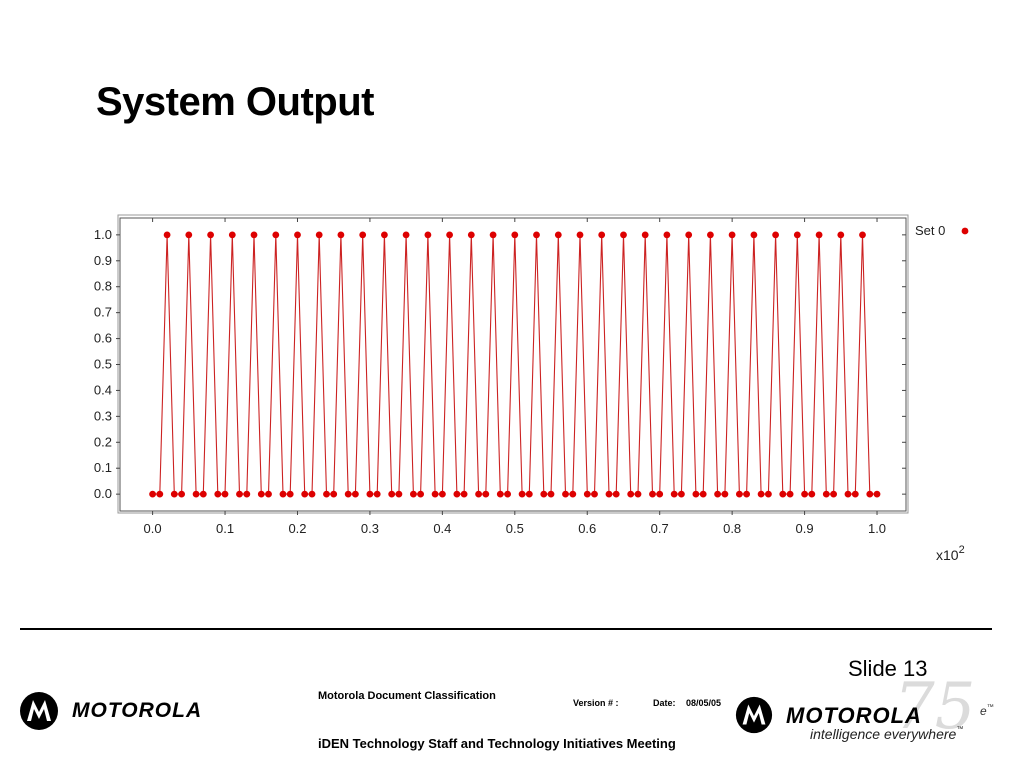 The width and height of the screenshot is (1024, 768). Describe the element at coordinates (103, 286) in the screenshot. I see `y-tick-label: 0.8` at that location.